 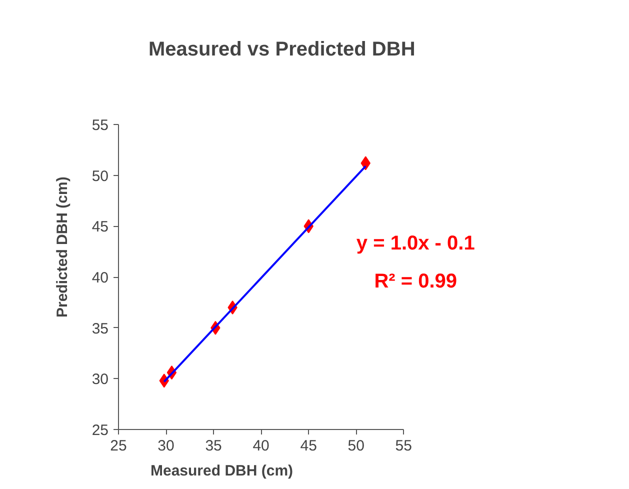 What do you see at coordinates (213, 446) in the screenshot?
I see `x-tick-label: 35` at bounding box center [213, 446].